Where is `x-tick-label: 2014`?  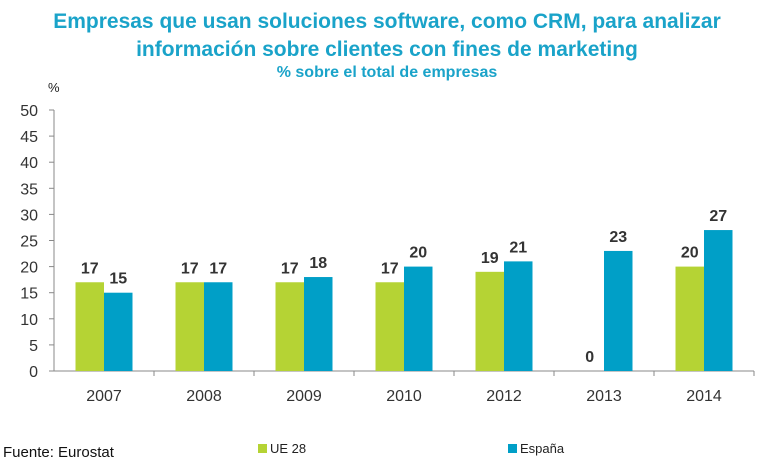 x-tick-label: 2014 is located at coordinates (704, 396).